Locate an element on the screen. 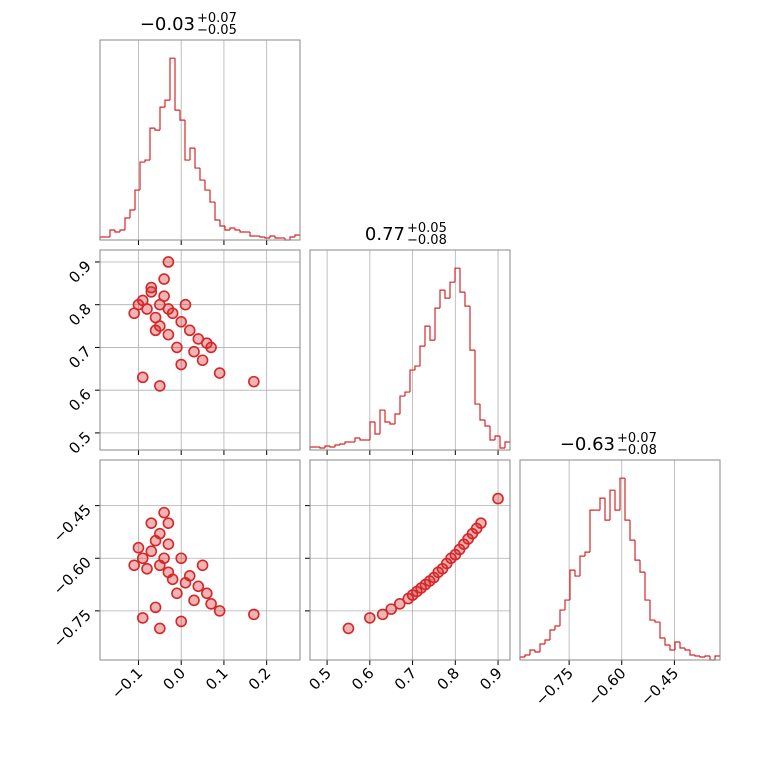  x-tick-label: −0.60 is located at coordinates (606, 686).